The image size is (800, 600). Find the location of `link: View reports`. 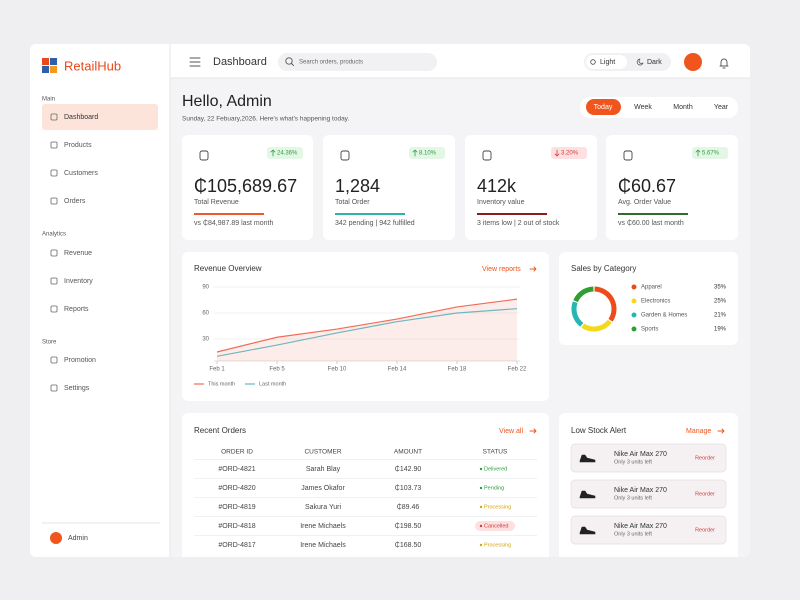

link: View reports is located at coordinates (501, 269).